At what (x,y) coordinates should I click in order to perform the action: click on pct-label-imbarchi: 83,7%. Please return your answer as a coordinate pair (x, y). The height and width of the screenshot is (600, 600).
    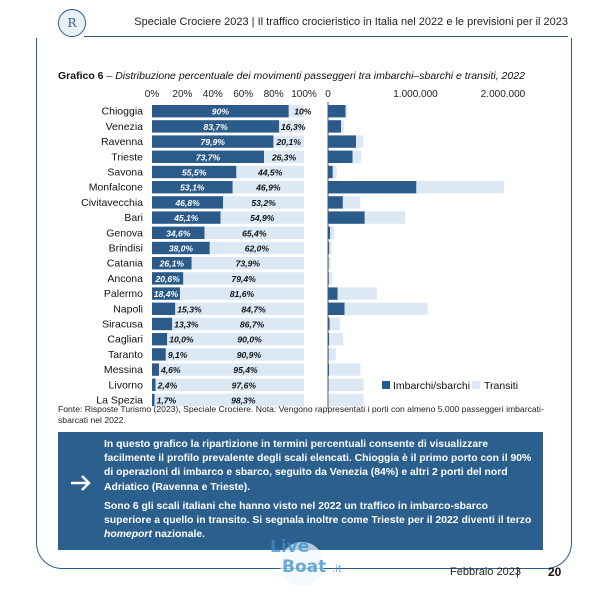
    Looking at the image, I should click on (215, 127).